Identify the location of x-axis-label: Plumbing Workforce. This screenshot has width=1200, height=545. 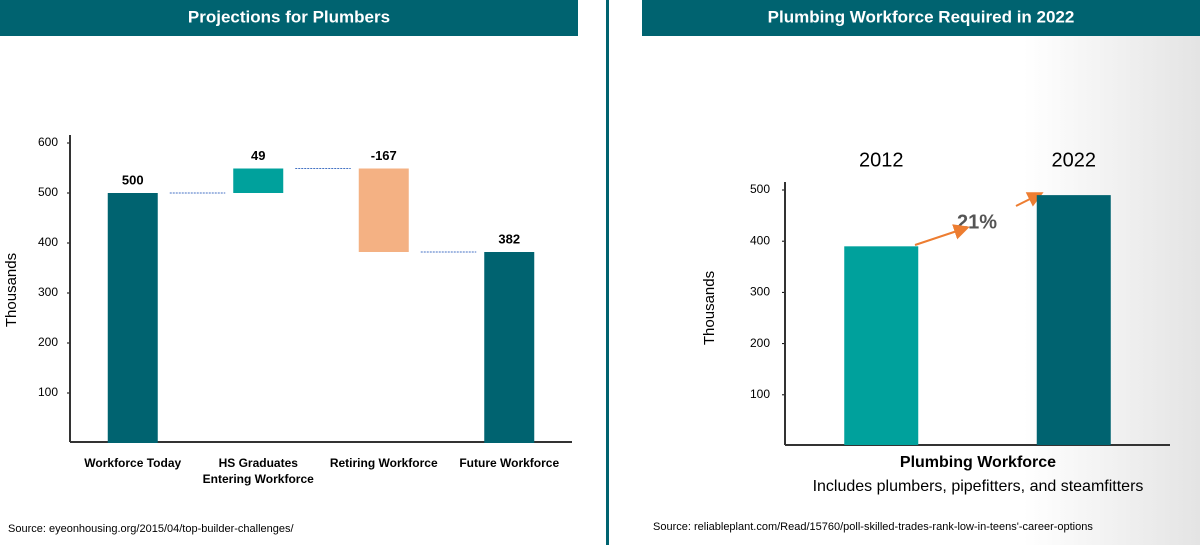
(978, 462).